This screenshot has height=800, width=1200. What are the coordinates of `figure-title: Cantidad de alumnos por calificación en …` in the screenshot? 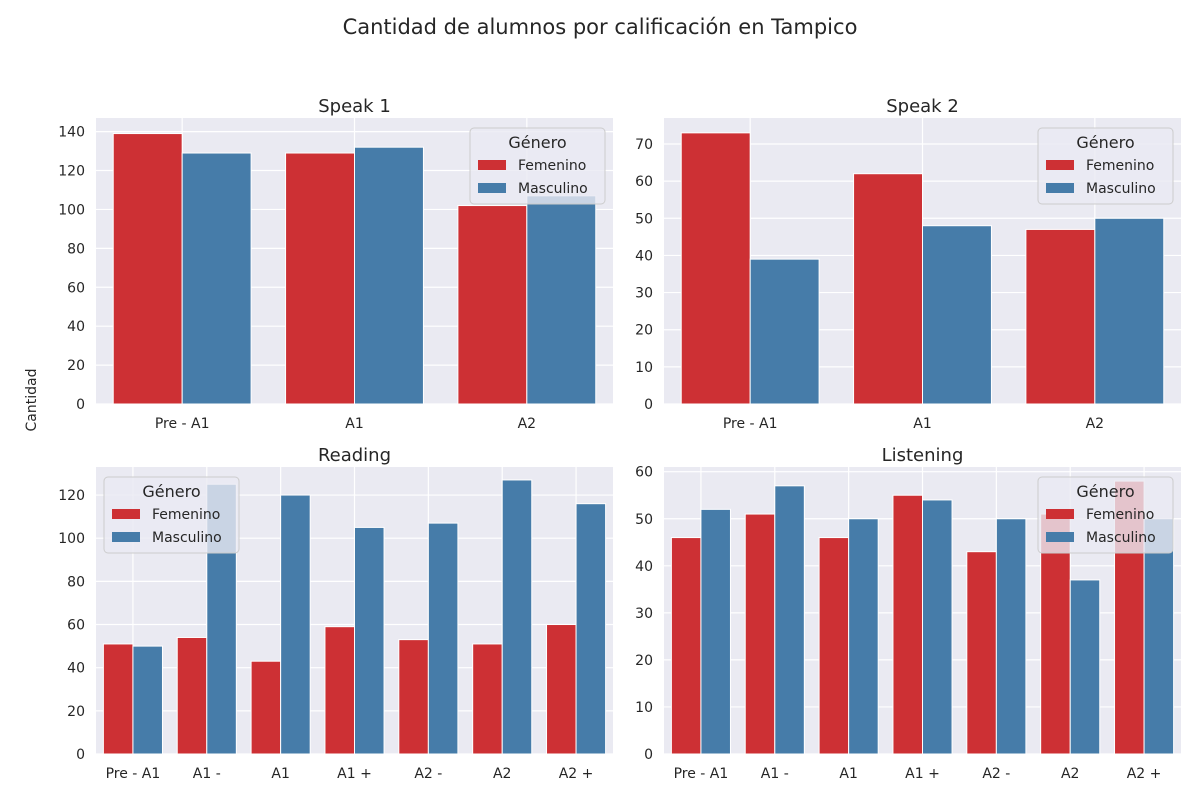 It's located at (600, 27).